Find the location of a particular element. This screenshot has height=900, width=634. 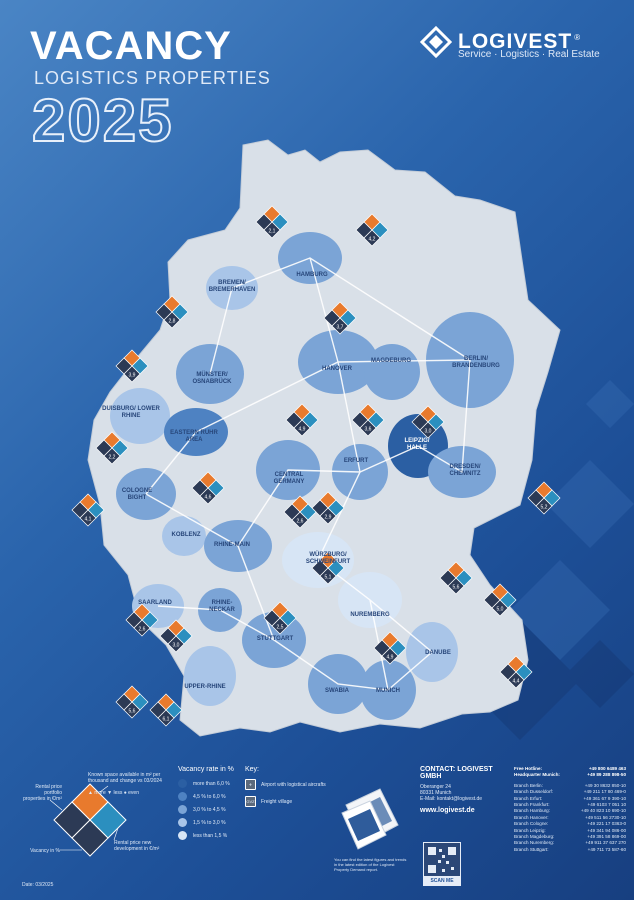

region-label: RHINE-MAIN is located at coordinates (232, 545).